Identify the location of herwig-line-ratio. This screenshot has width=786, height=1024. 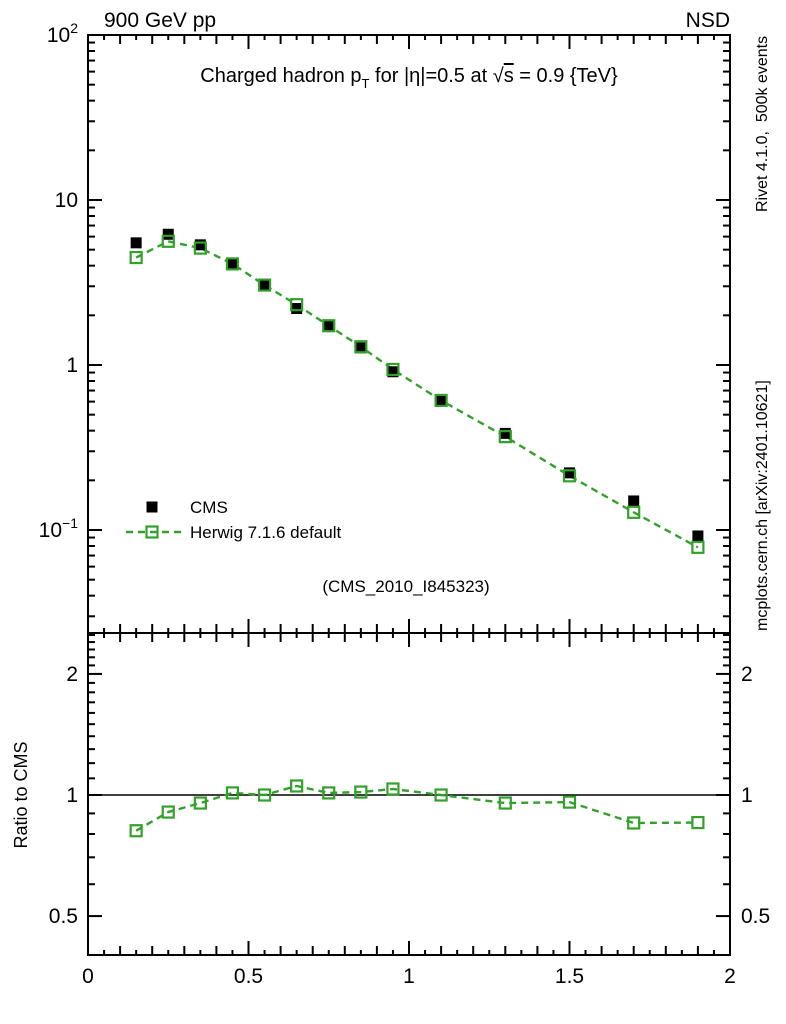
(416, 808).